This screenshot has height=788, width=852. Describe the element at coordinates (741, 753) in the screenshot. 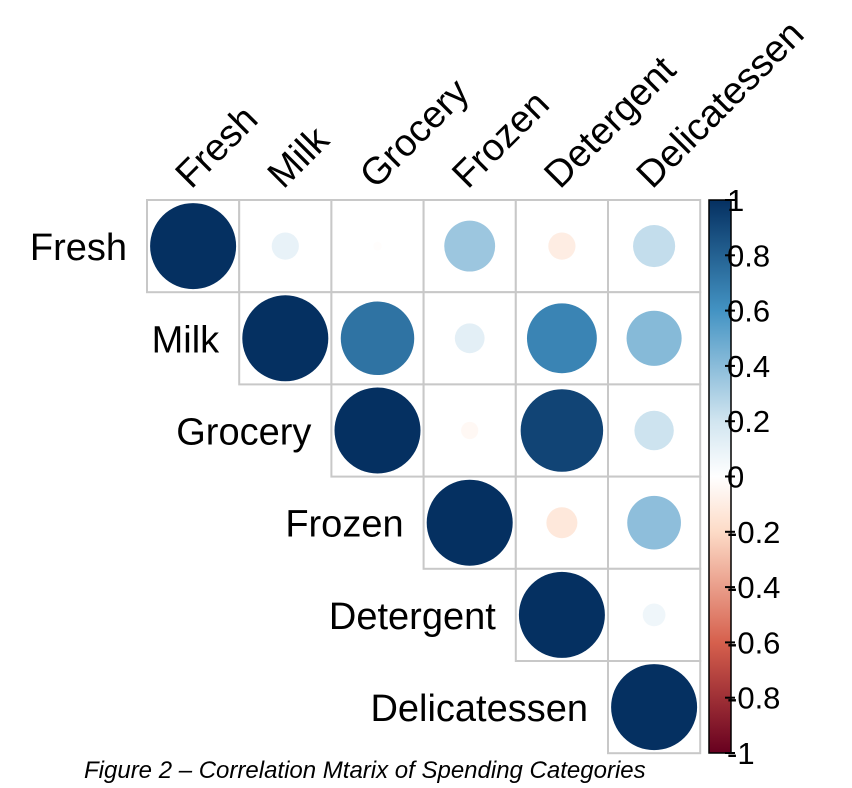

I see `colorbar-tick-label: -1` at that location.